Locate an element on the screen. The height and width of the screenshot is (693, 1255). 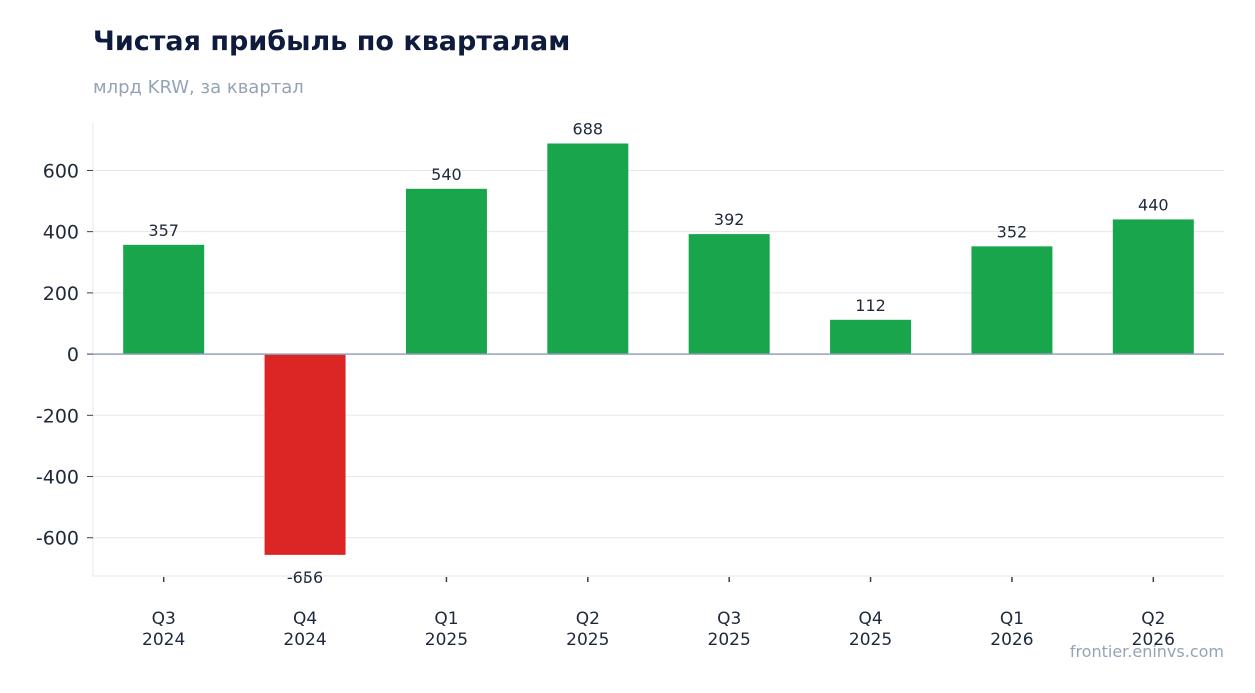
data-label: 357 is located at coordinates (163, 230).